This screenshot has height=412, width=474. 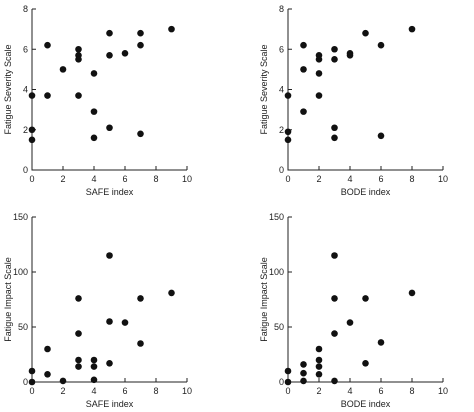 I want to click on y-tick-label: 8, so click(x=25, y=9).